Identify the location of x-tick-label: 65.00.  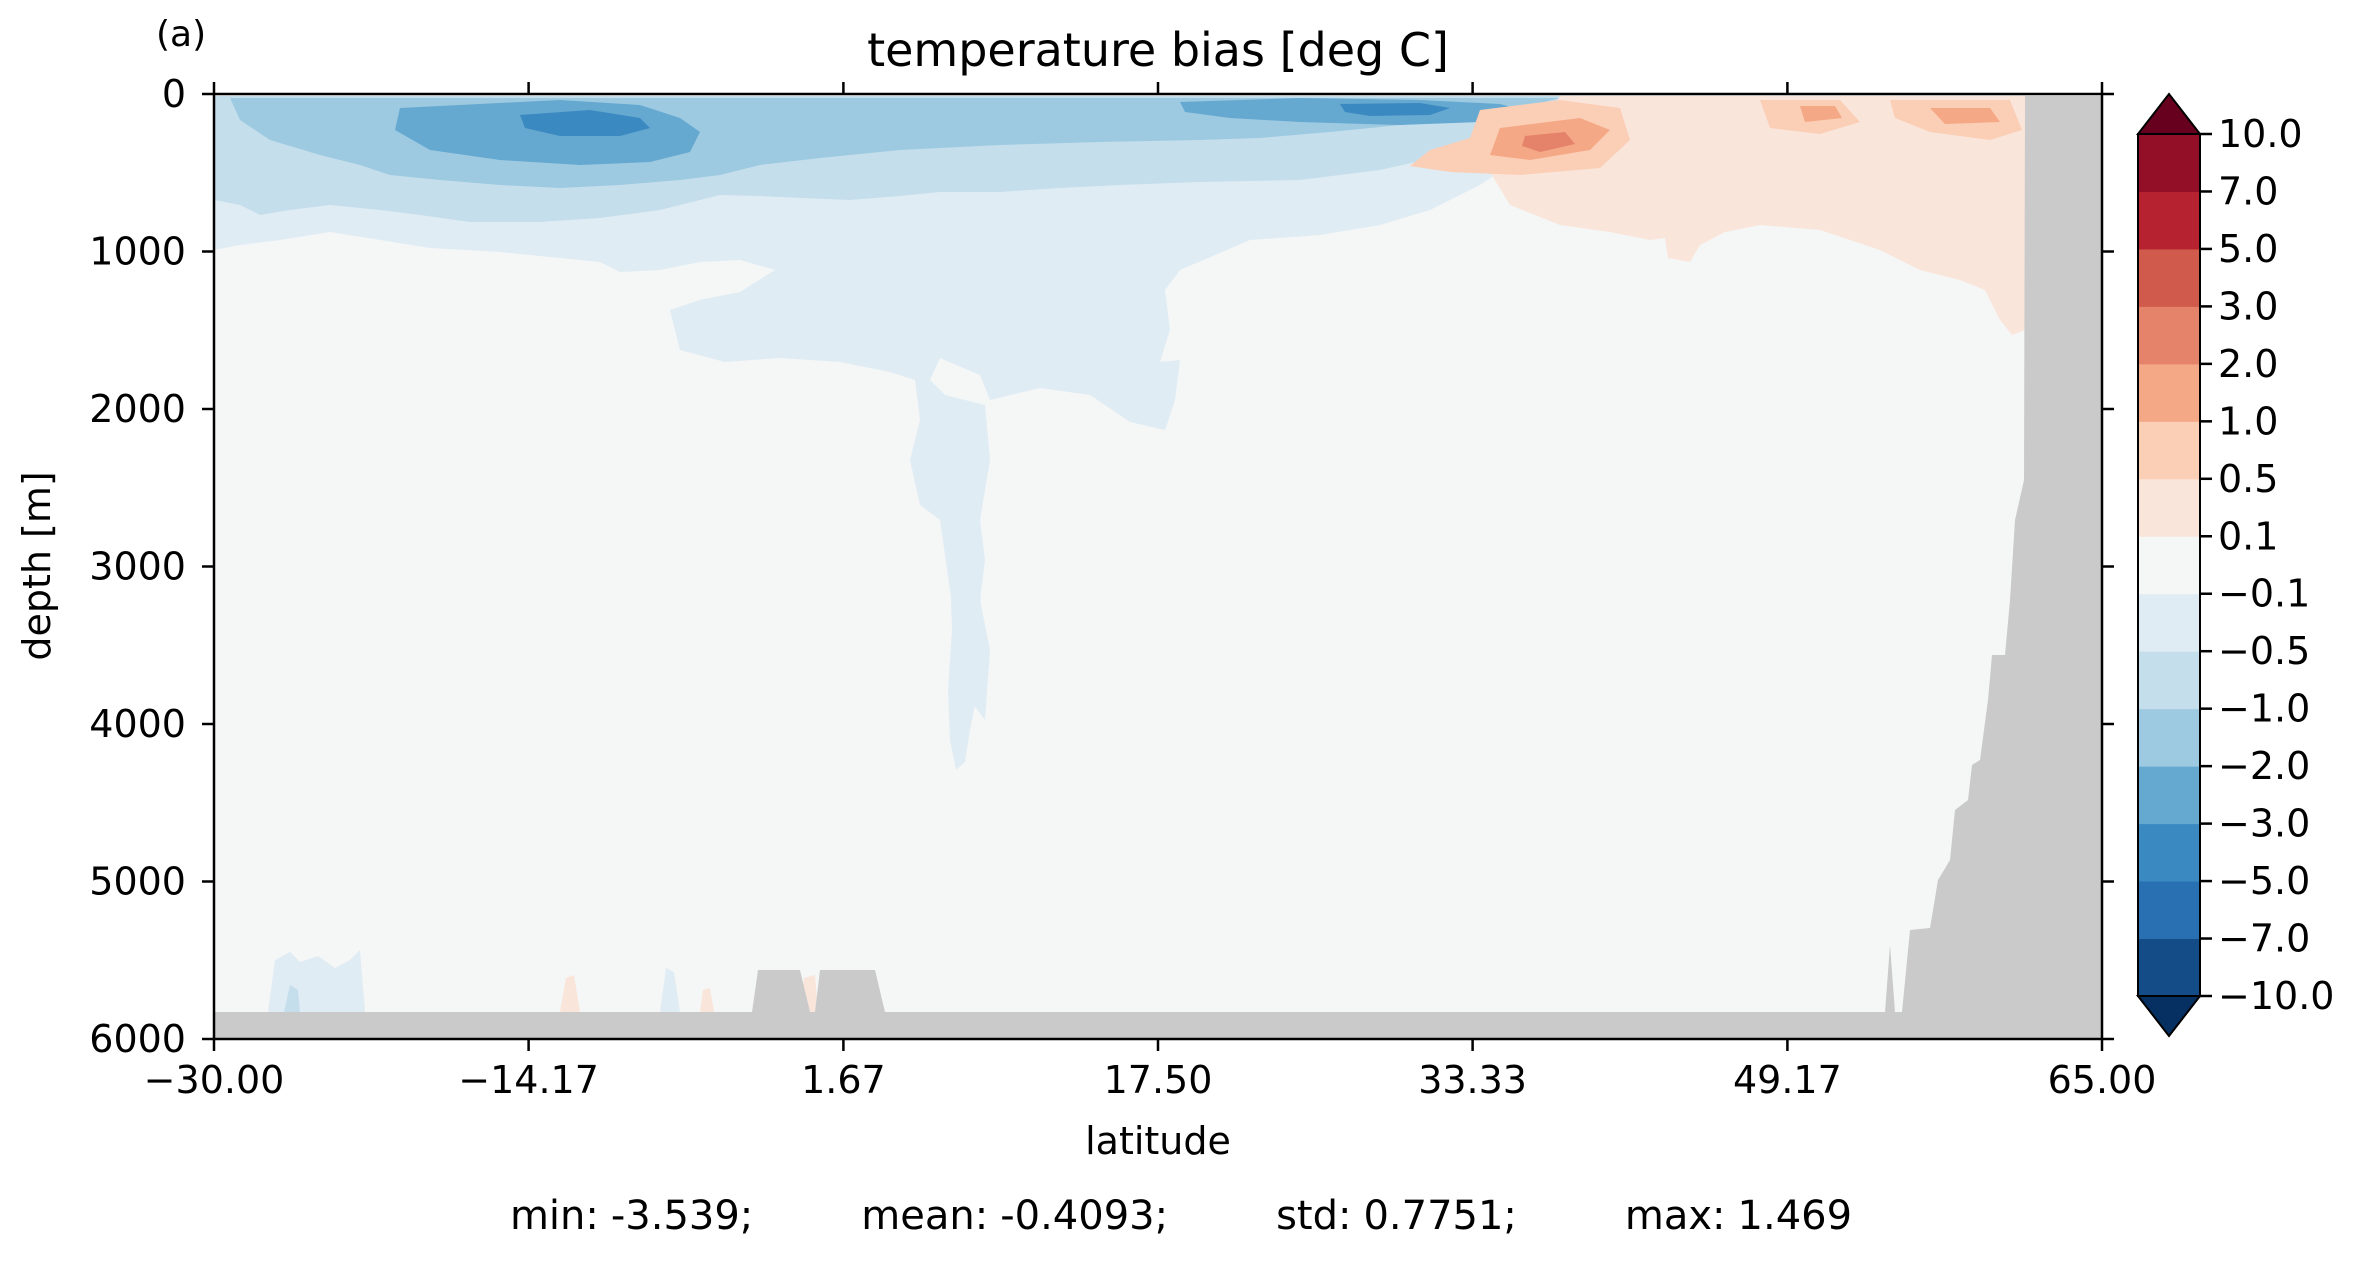
(2102, 1080).